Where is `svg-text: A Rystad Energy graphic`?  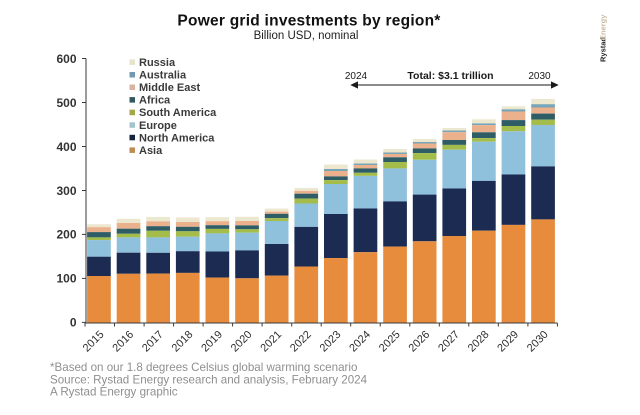 svg-text: A Rystad Energy graphic is located at coordinates (114, 391).